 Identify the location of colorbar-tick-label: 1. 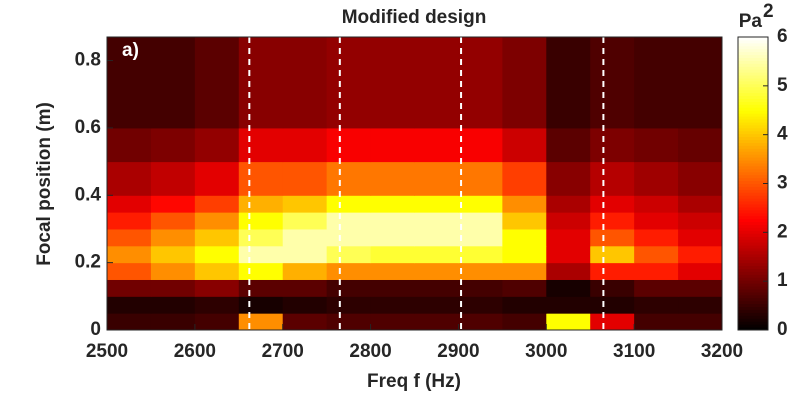
(782, 280).